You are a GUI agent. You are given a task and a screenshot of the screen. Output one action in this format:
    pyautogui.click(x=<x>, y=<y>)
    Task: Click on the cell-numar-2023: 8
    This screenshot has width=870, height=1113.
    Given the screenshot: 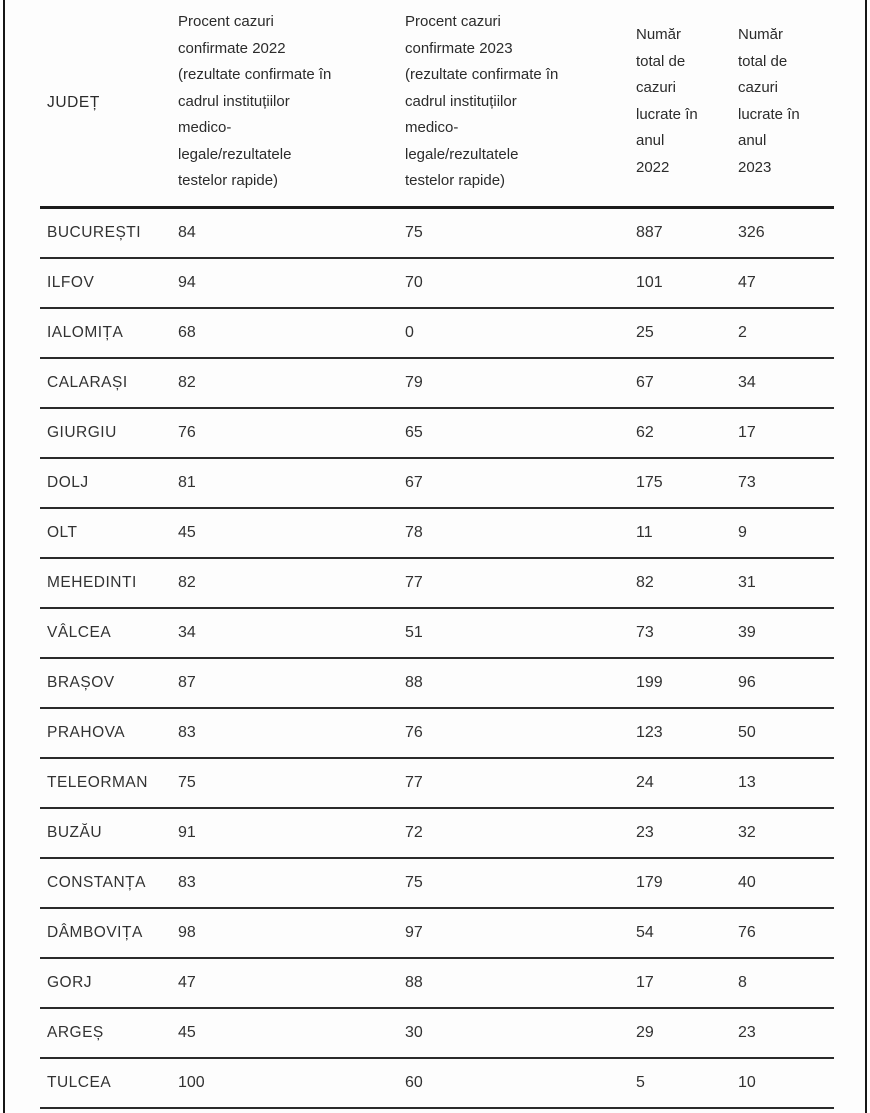 What is the action you would take?
    pyautogui.click(x=742, y=982)
    